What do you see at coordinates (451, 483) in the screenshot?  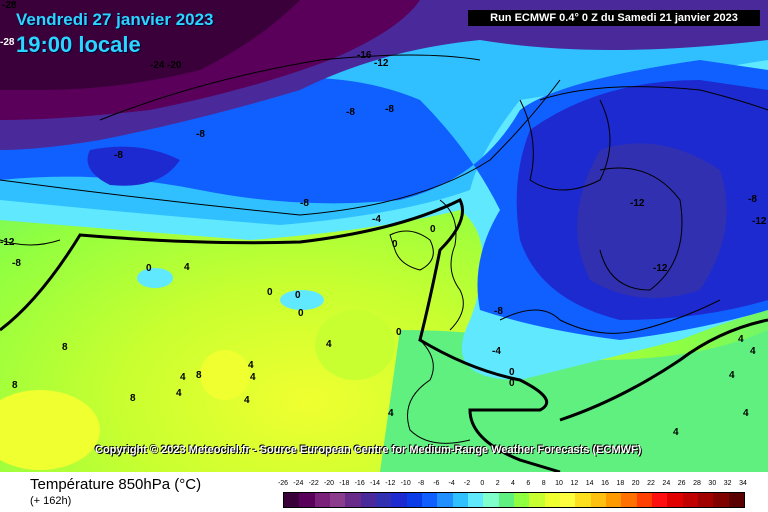 I see `scale-tick-label: -4` at bounding box center [451, 483].